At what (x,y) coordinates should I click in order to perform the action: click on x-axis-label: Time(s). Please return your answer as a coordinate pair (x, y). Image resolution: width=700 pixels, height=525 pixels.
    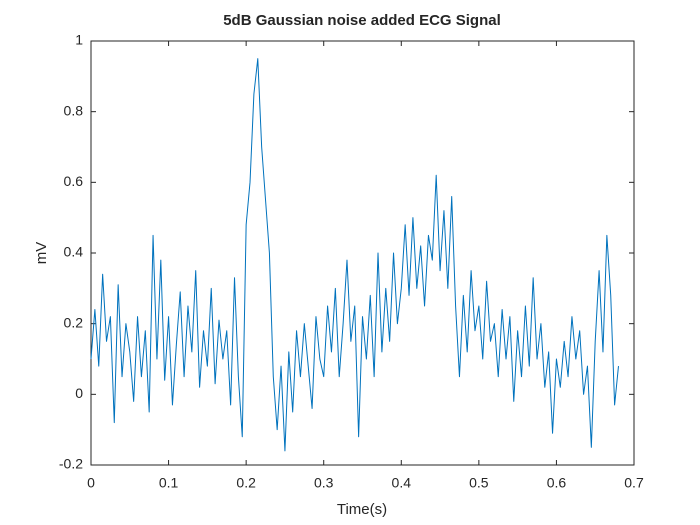
    Looking at the image, I should click on (362, 509).